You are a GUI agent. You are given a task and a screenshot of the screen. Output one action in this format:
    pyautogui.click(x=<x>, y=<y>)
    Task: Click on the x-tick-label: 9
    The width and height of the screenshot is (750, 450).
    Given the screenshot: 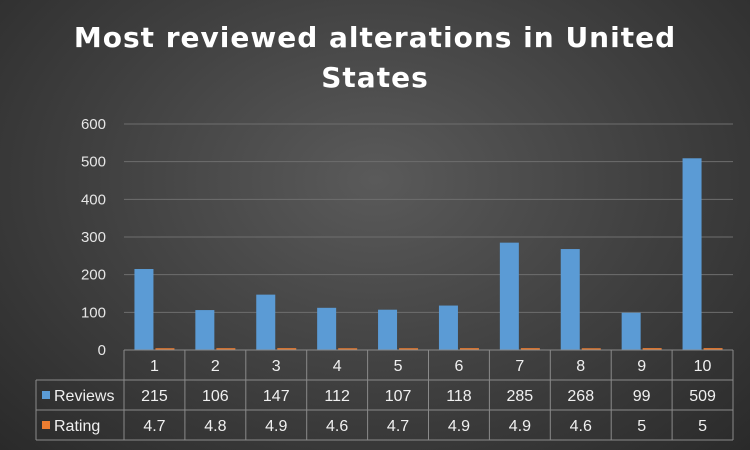 What is the action you would take?
    pyautogui.click(x=641, y=366)
    